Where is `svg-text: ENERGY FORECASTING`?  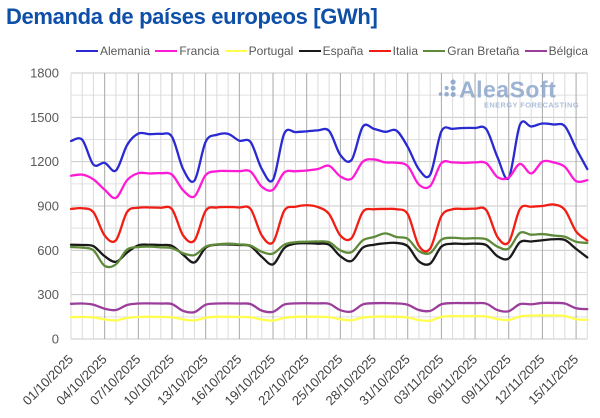 svg-text: ENERGY FORECASTING is located at coordinates (531, 105).